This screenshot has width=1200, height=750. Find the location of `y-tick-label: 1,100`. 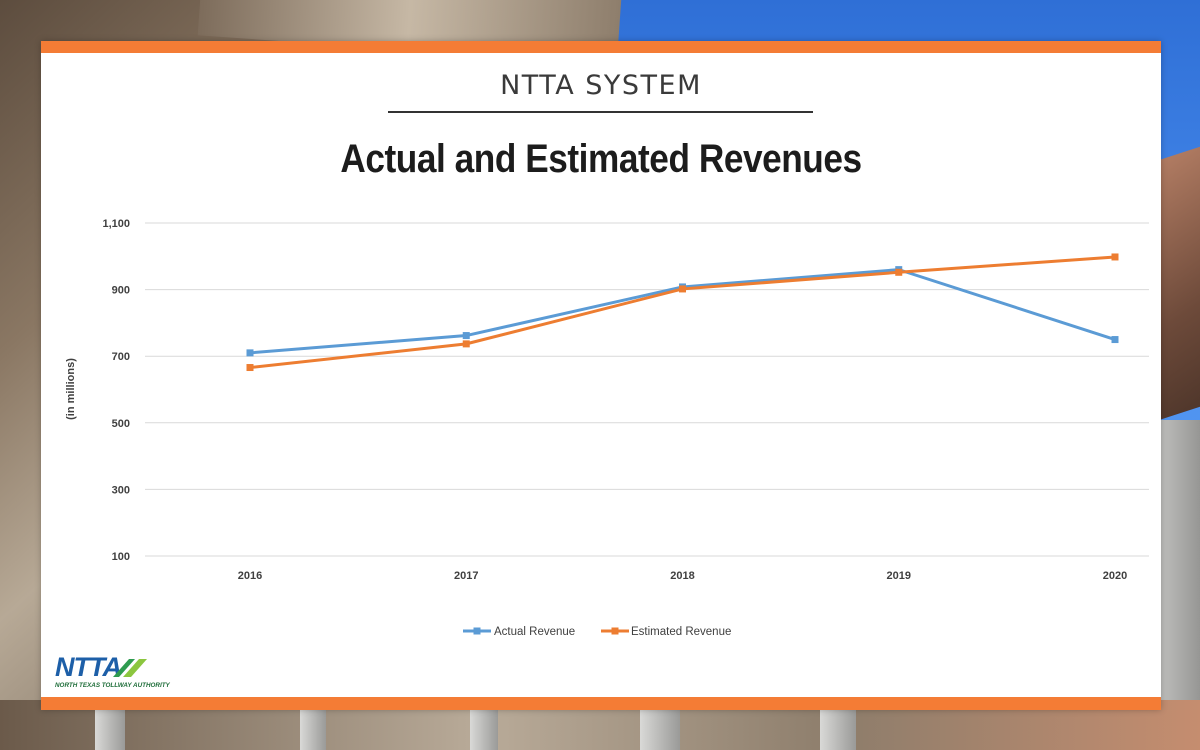

y-tick-label: 1,100 is located at coordinates (116, 224).